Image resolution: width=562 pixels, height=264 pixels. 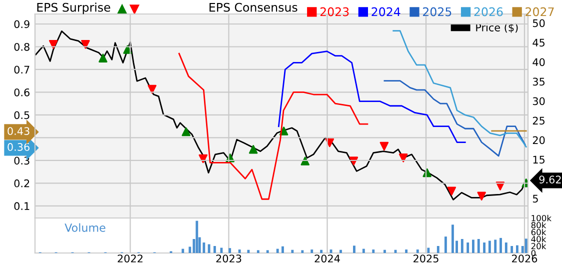 What do you see at coordinates (19, 147) in the screenshot?
I see `y-tick-label: 0.36` at bounding box center [19, 147].